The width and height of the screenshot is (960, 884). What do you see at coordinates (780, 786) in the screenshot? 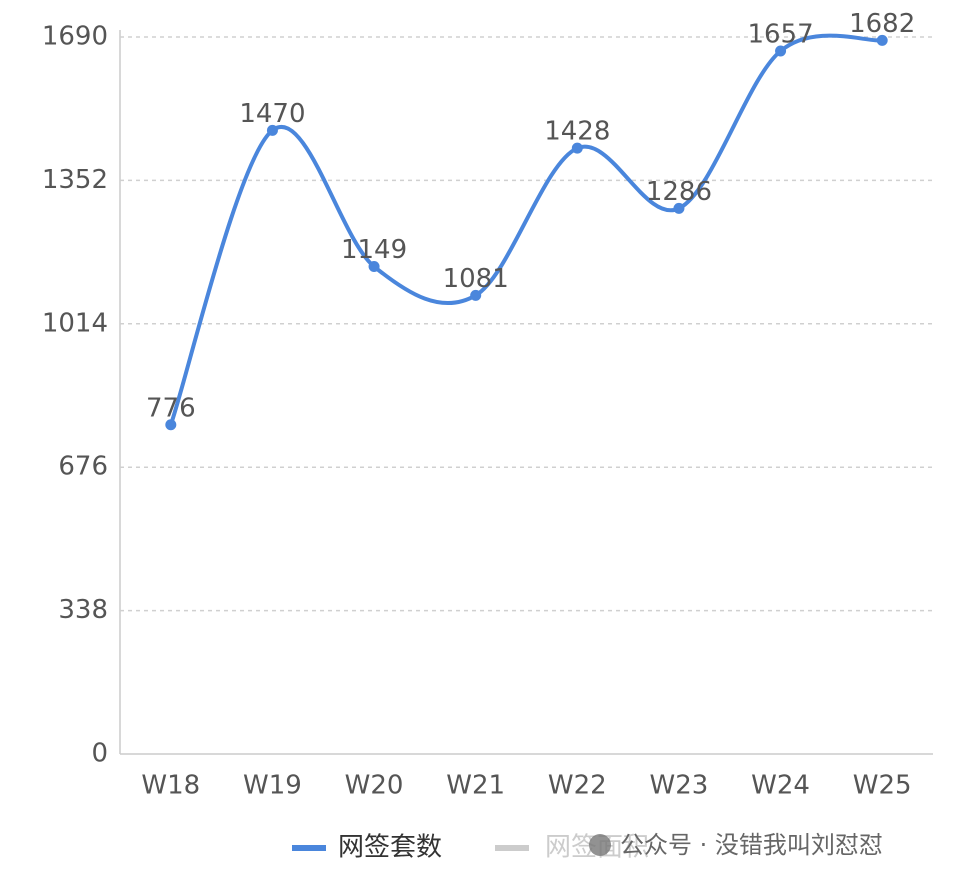
I see `x-tick-label: W24` at bounding box center [780, 786].